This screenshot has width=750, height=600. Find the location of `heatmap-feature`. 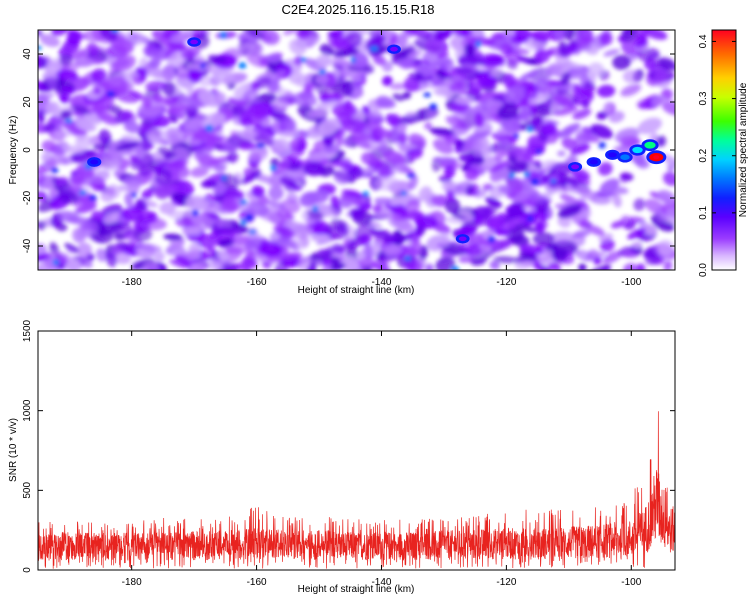

heatmap-feature is located at coordinates (625, 157).